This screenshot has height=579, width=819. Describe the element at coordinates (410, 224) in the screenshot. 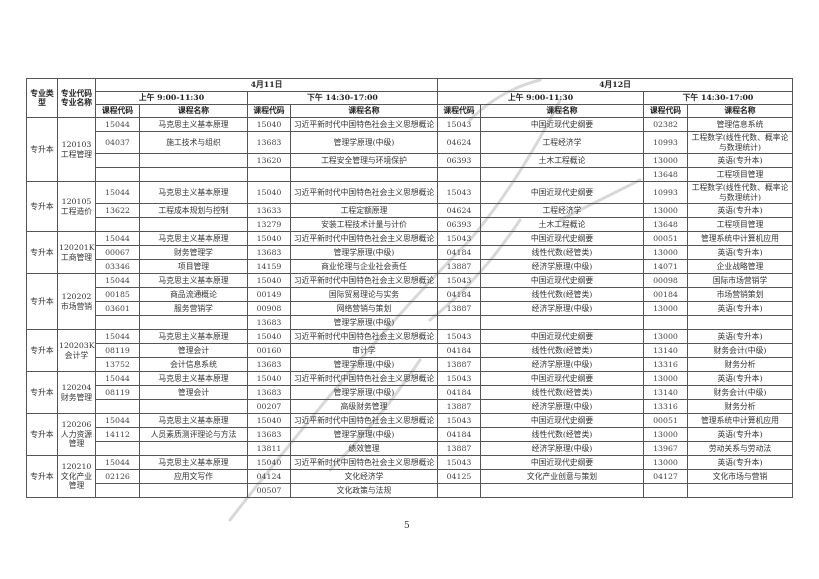

I see `table-row: 13279 安装工程技术计量与计价 06393 土木工程概论 13648 工程项目管理` at that location.